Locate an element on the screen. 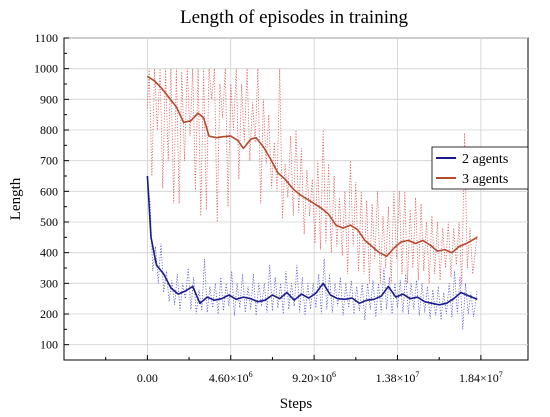  y-tick-label: 1100 is located at coordinates (46, 38).